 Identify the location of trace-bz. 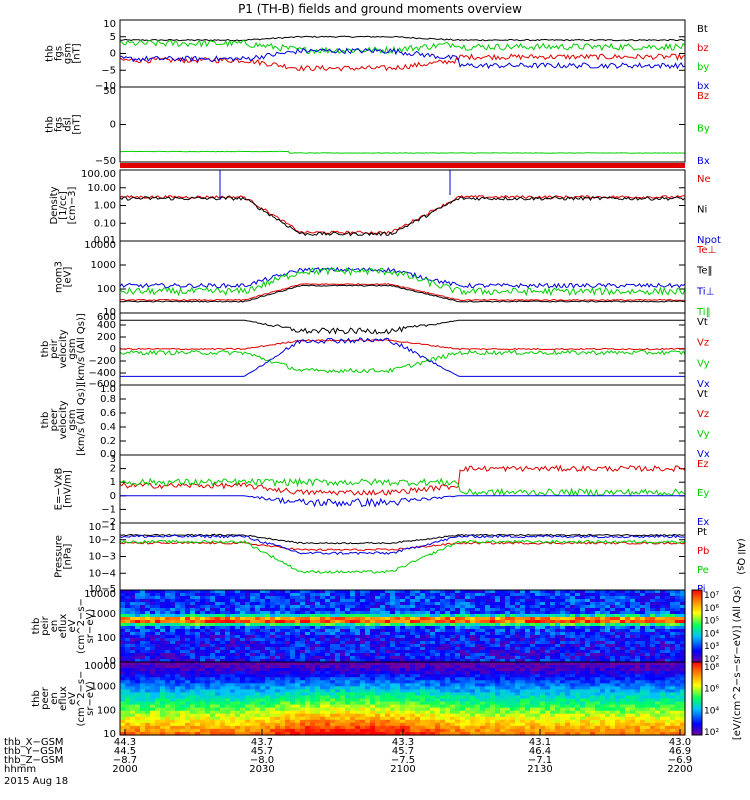
(402, 62).